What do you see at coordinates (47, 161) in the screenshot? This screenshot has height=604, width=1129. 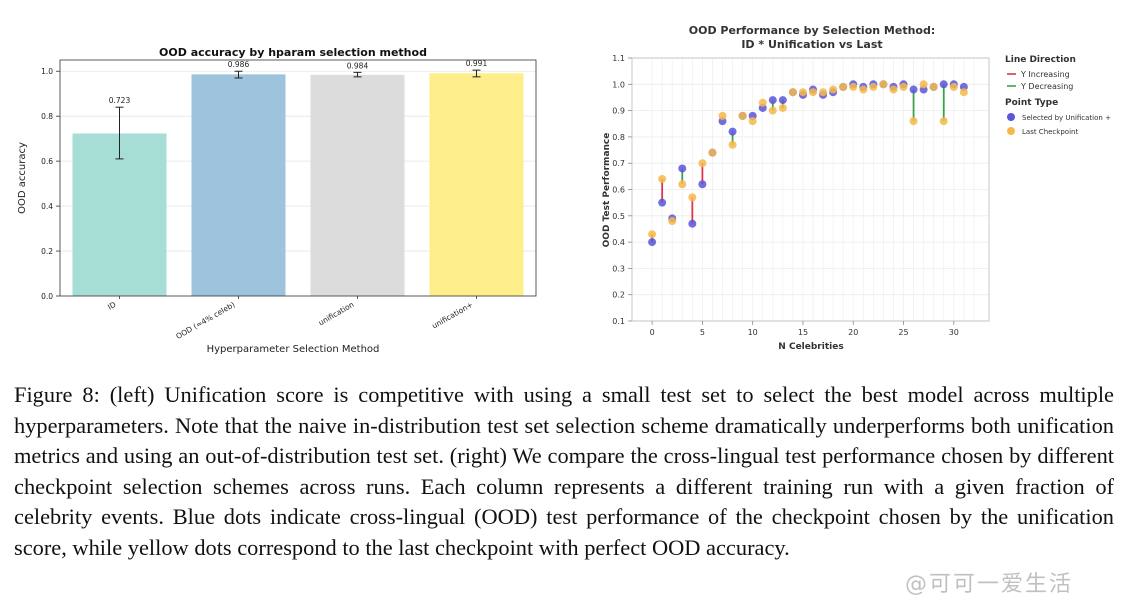 I see `left-y-tick-label: 0.6` at bounding box center [47, 161].